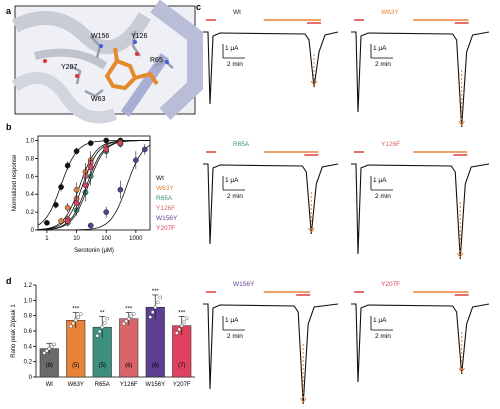  I want to click on y-tick-label: 1.0, so click(28, 301).